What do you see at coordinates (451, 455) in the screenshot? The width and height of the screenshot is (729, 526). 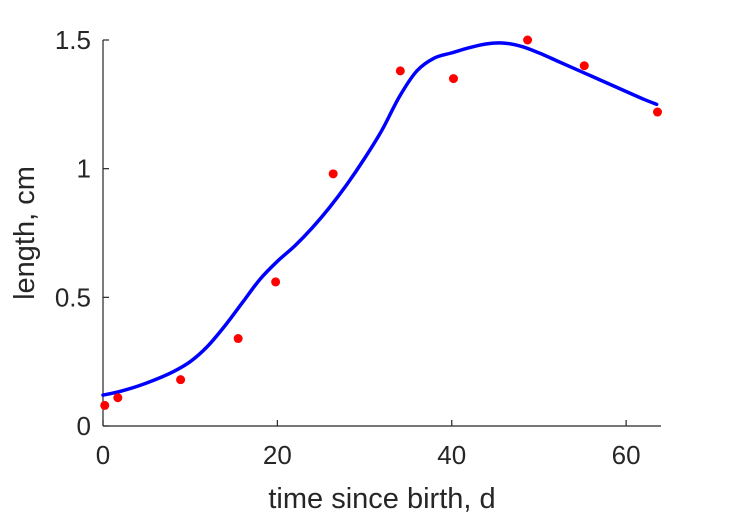 I see `x-tick-label: 40` at bounding box center [451, 455].